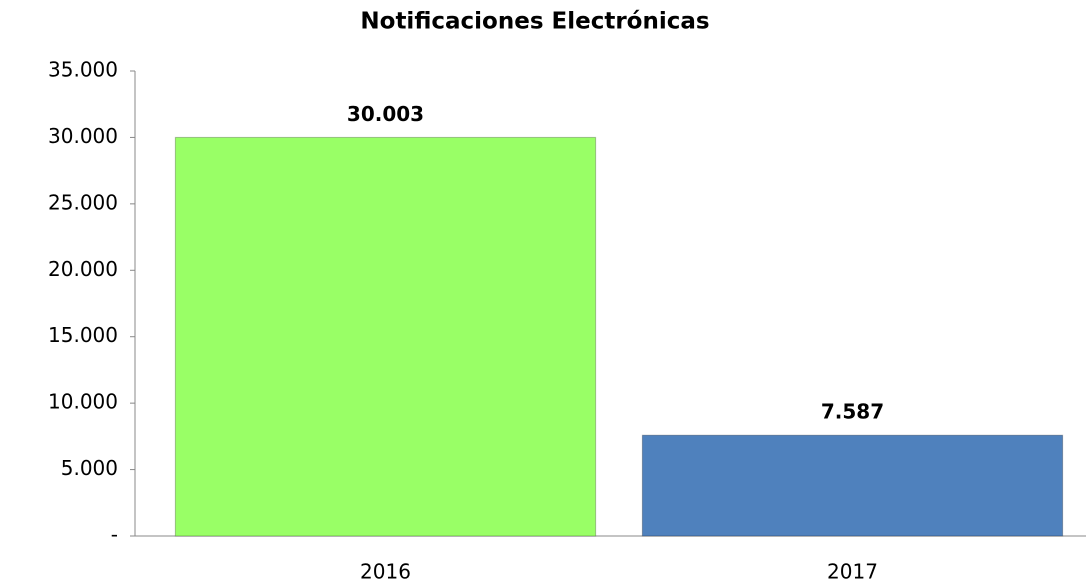 The height and width of the screenshot is (585, 1086). I want to click on y-tick-label: 20.000, so click(83, 269).